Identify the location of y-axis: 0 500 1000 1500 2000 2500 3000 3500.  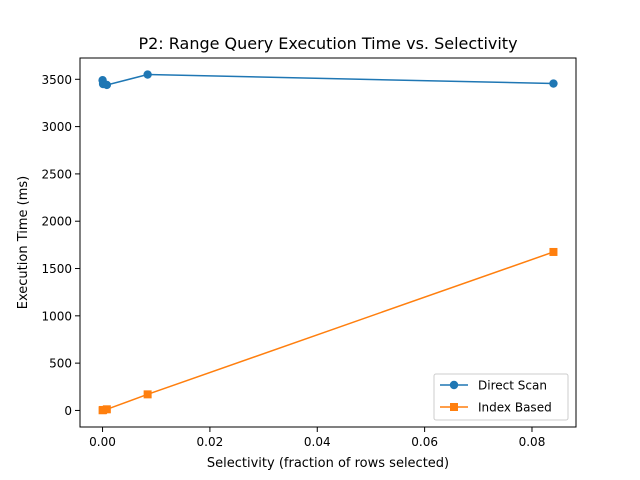
(60, 245).